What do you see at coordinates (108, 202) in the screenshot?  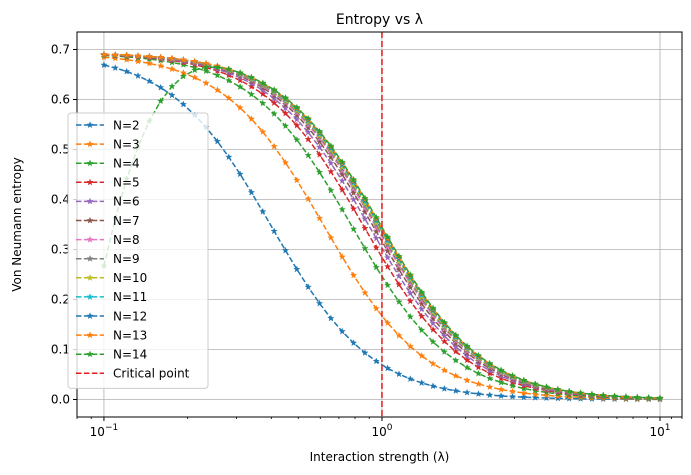 I see `legend-item: N=6` at bounding box center [108, 202].